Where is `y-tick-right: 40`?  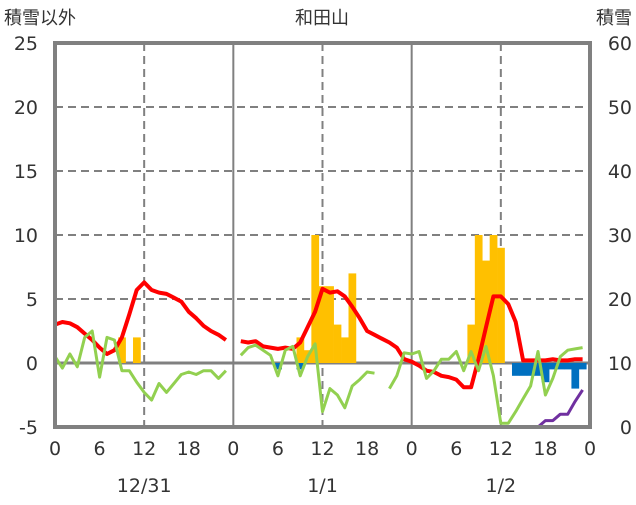
y-tick-right: 40 is located at coordinates (620, 172).